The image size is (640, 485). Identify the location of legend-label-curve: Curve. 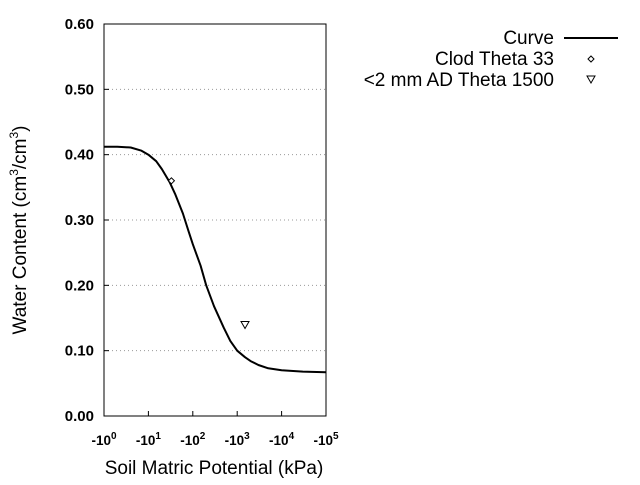
(528, 38).